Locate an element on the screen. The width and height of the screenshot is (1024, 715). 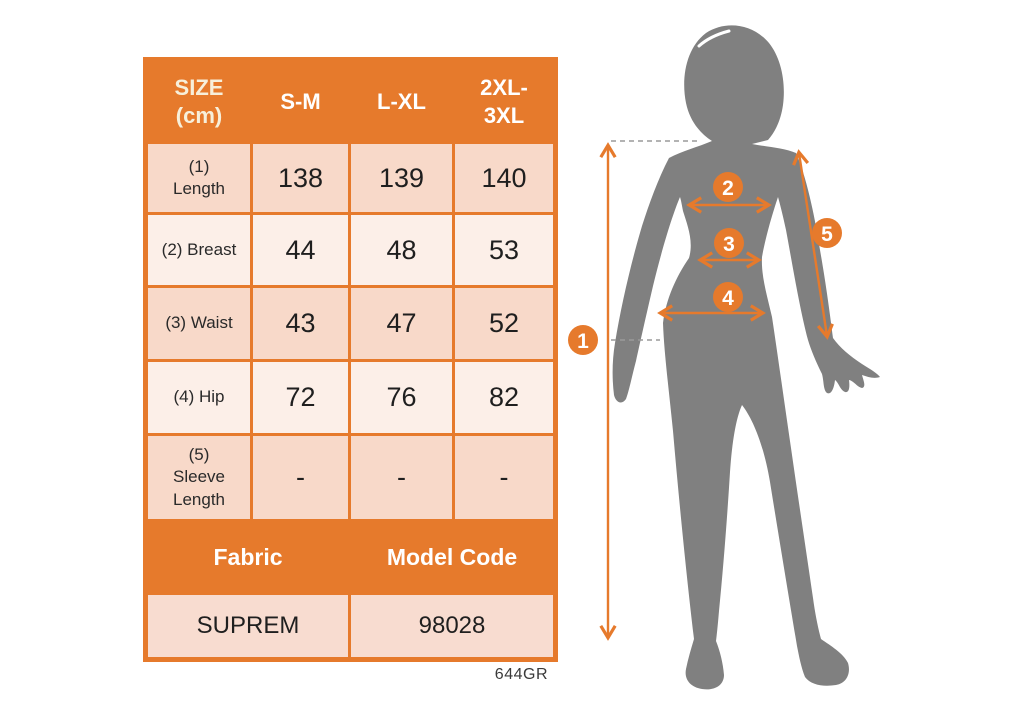
col-header-l-xl: L-XL is located at coordinates (401, 101).